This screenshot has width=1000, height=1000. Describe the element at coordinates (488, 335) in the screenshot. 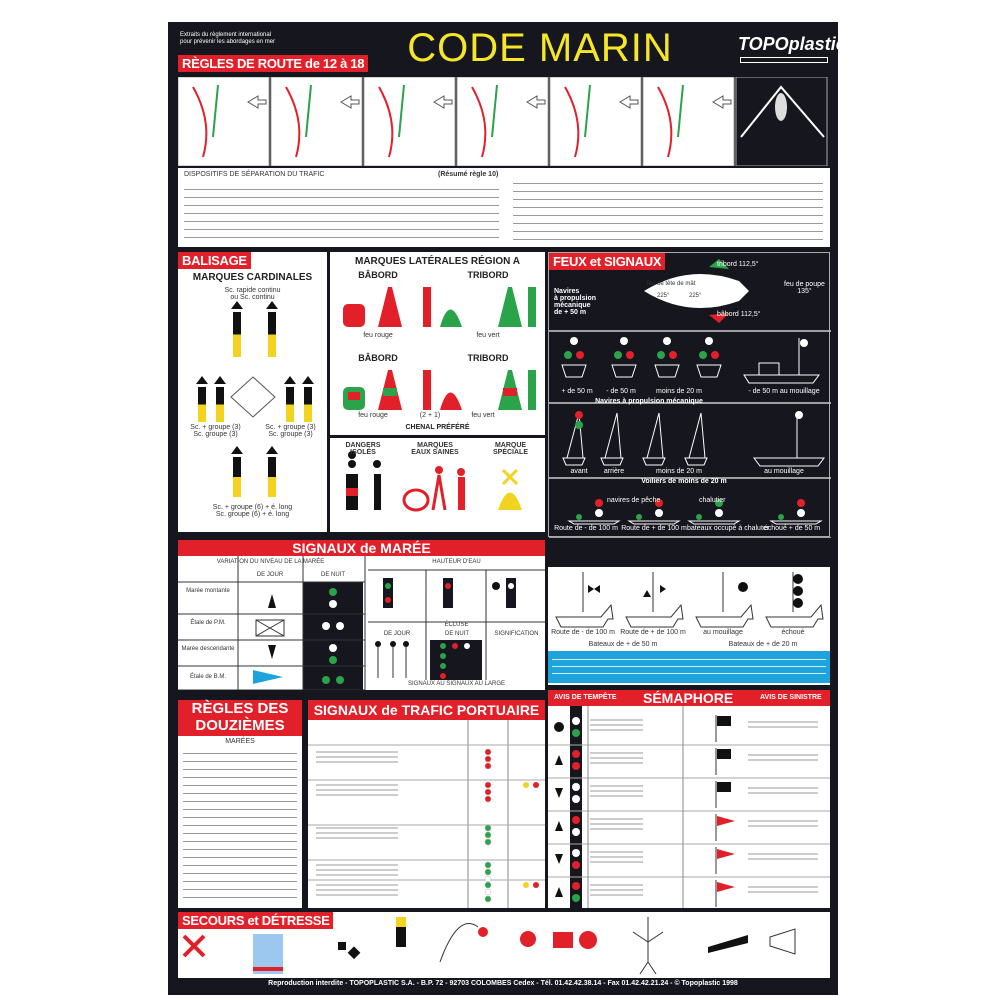

I see `caption: feu vert` at that location.